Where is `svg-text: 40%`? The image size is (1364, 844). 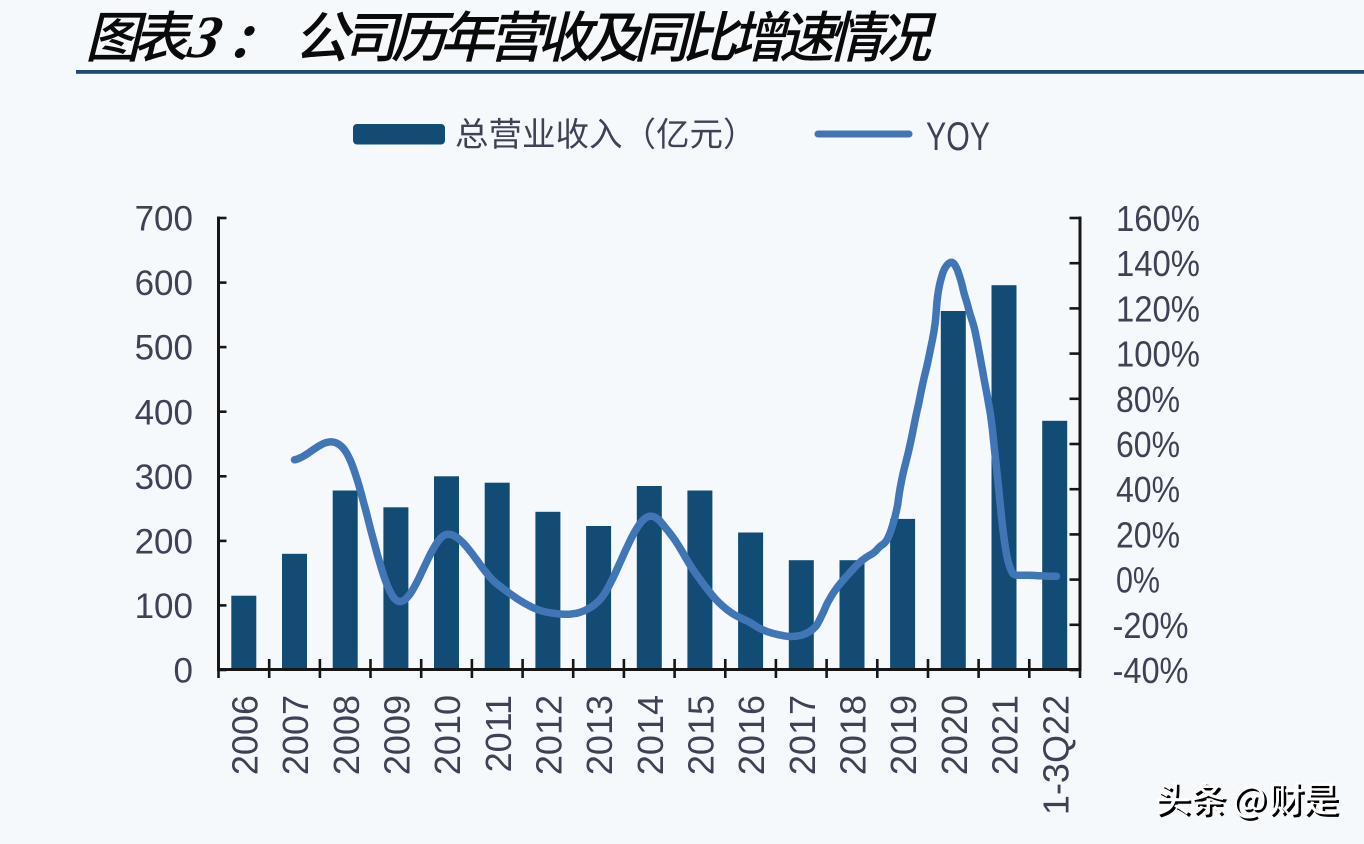
svg-text: 40% is located at coordinates (1148, 489).